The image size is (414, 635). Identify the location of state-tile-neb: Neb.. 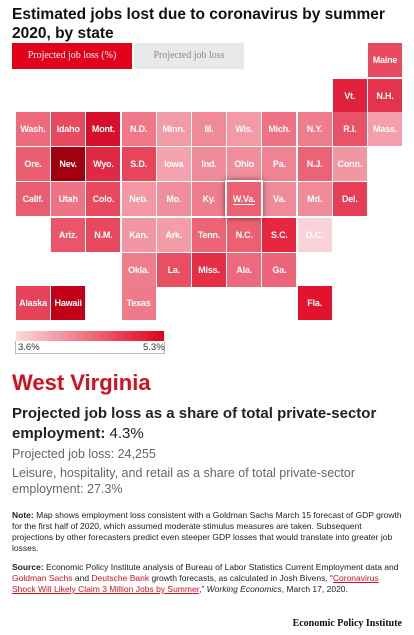
(138, 199).